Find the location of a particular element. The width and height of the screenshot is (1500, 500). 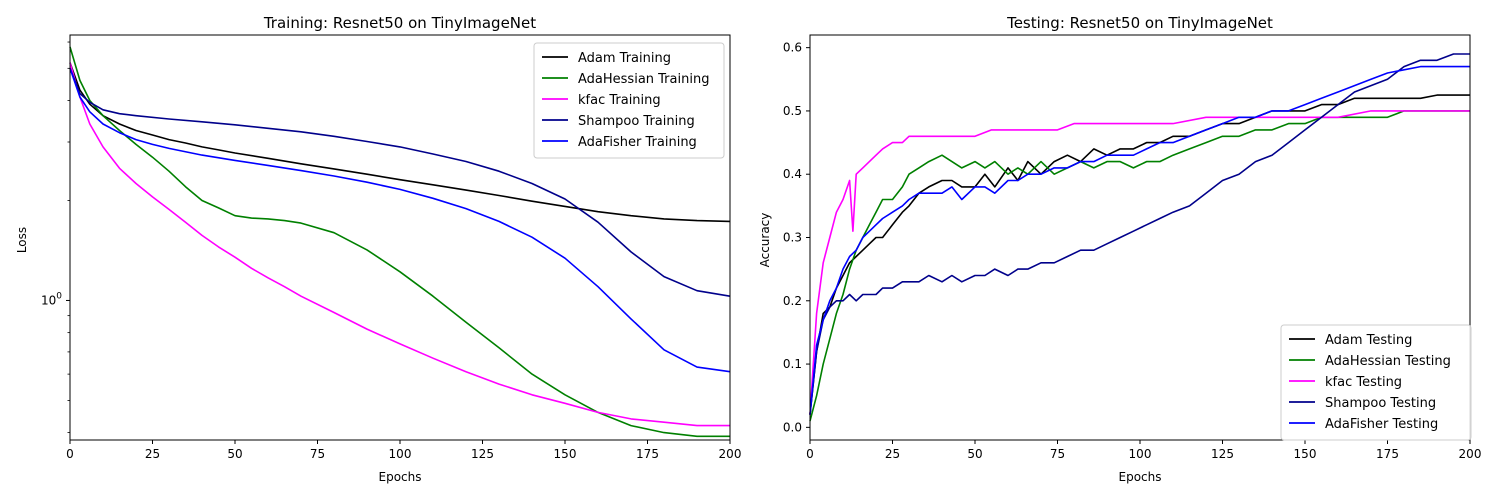

y-tick-label: 0.6 is located at coordinates (792, 48).